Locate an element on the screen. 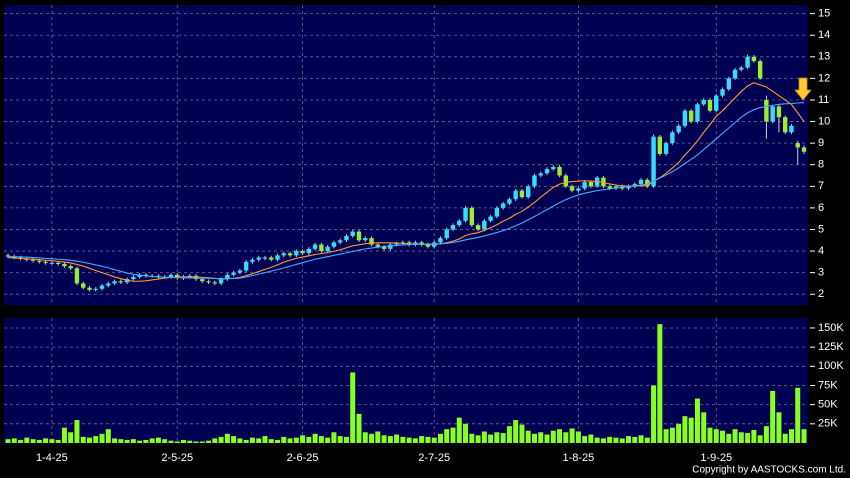 Image resolution: width=850 pixels, height=478 pixels. y-tick-label: 8 is located at coordinates (821, 165).